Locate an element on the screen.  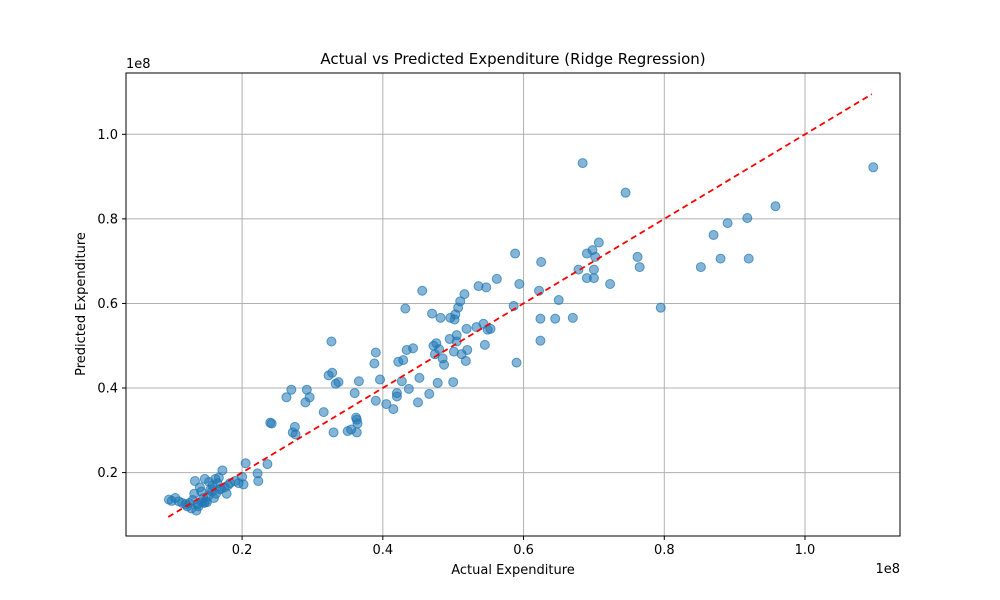
x-axis-label: Actual Expenditure is located at coordinates (513, 570).